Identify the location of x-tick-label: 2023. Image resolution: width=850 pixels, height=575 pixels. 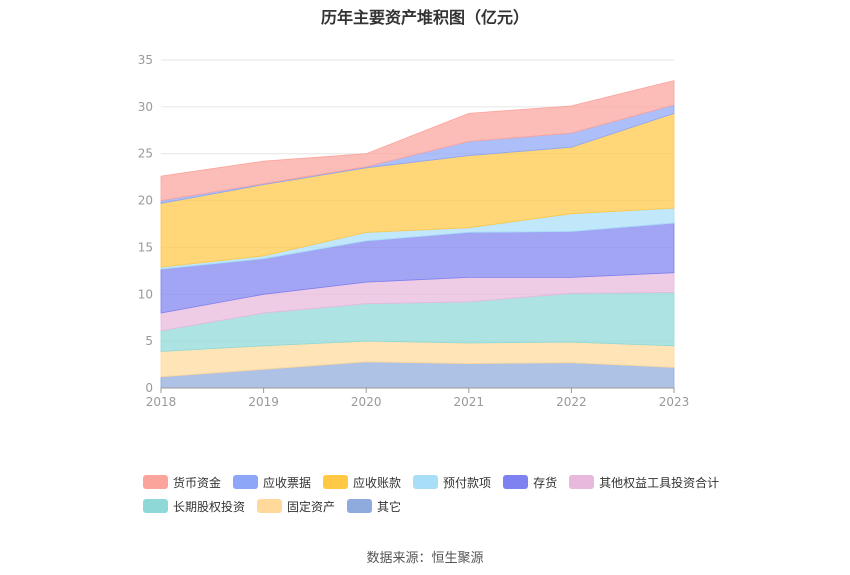
(674, 402).